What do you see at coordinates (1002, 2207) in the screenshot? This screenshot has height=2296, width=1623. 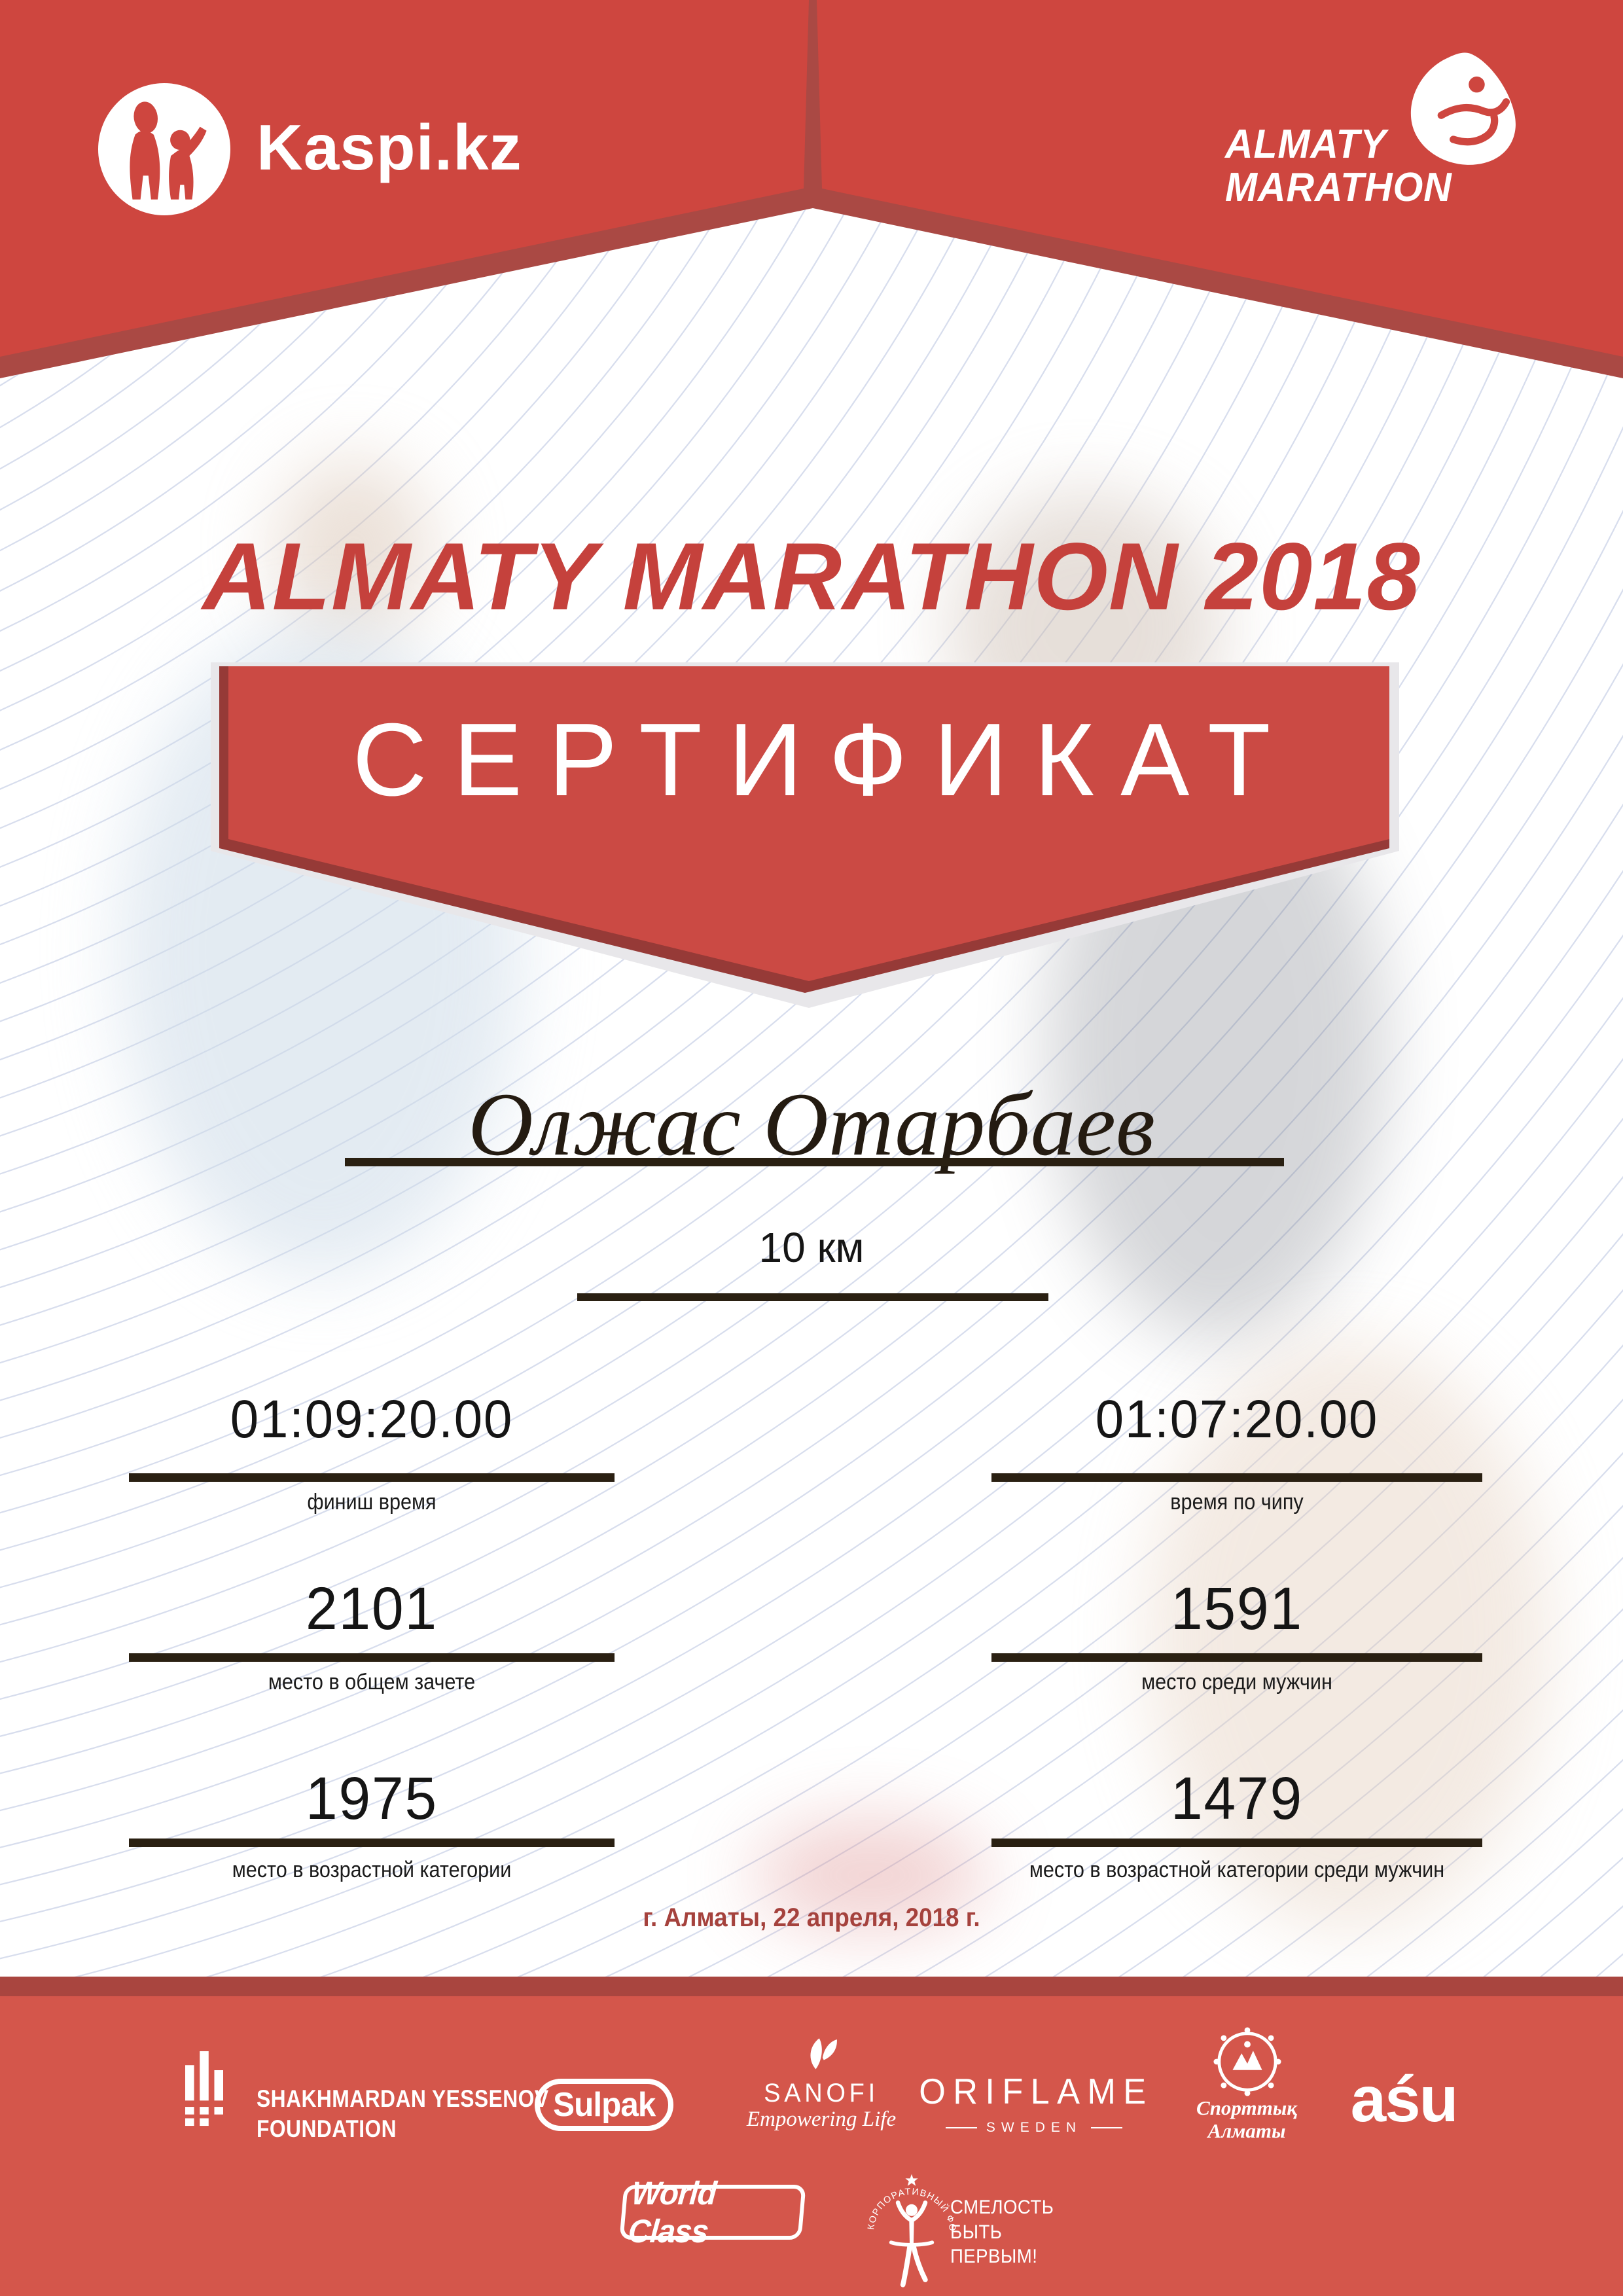 I see `fond-slogan-line1: СМЕЛОСТЬ` at bounding box center [1002, 2207].